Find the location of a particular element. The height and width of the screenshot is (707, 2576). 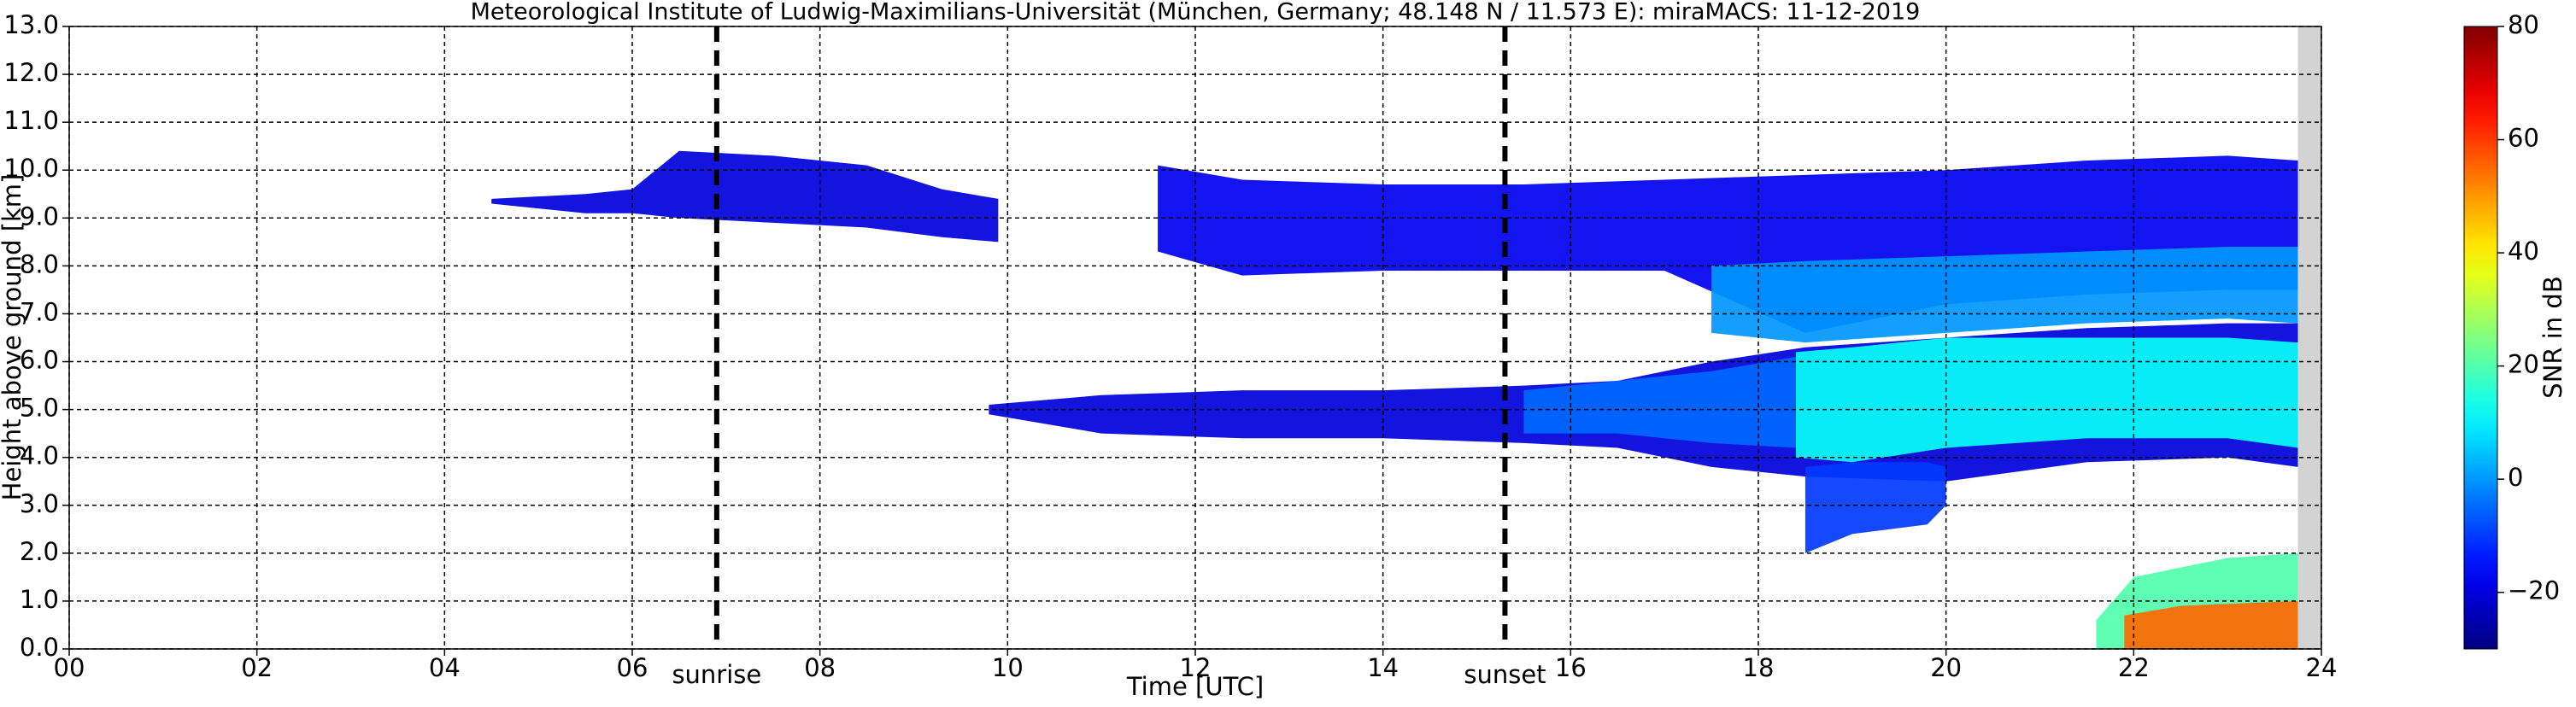

colorbar-label: SNR in dB is located at coordinates (2552, 337).